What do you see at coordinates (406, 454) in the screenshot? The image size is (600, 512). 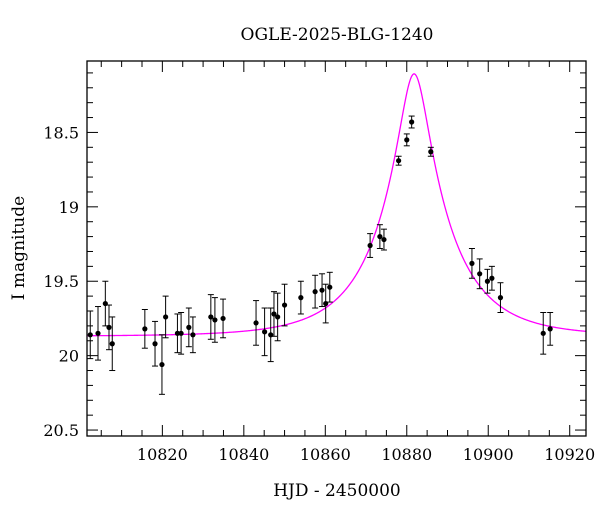 I see `x-tick-label: 10880` at bounding box center [406, 454].